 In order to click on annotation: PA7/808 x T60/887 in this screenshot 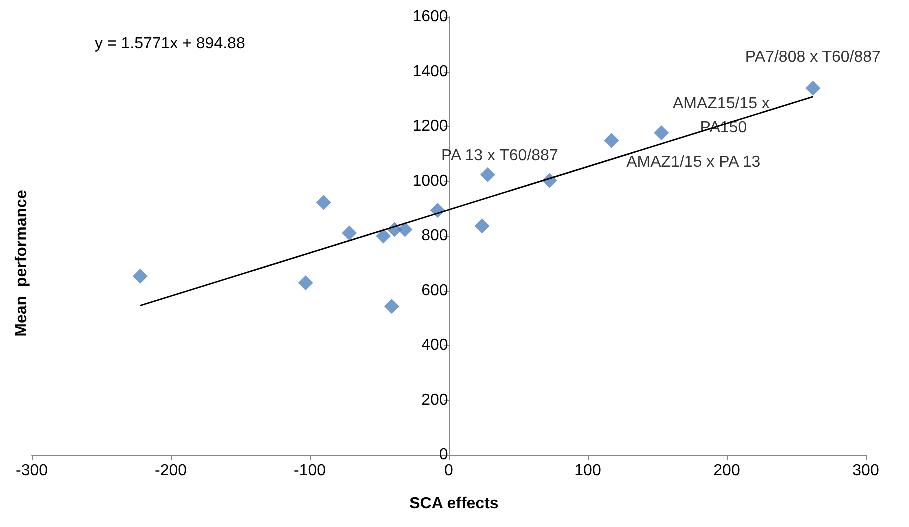, I will do `click(813, 57)`.